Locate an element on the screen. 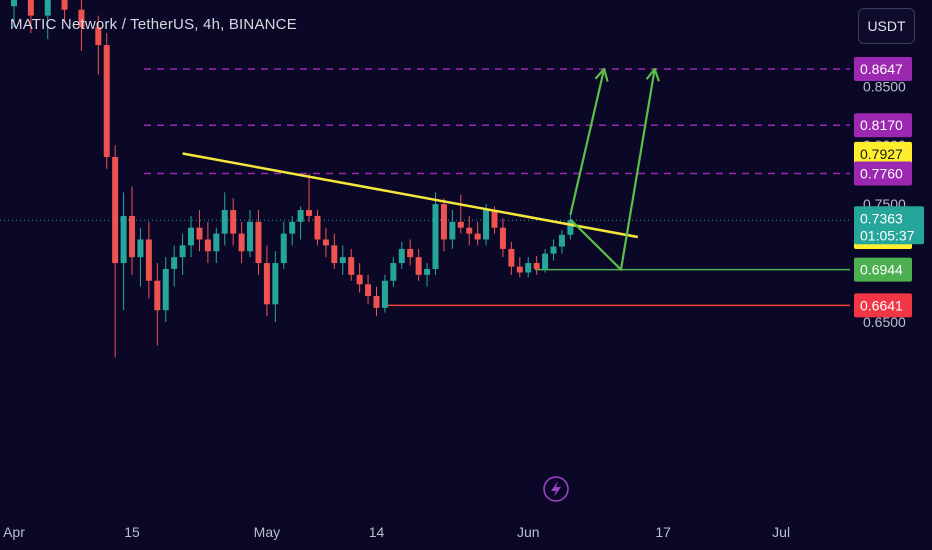  trendline is located at coordinates (410, 195).